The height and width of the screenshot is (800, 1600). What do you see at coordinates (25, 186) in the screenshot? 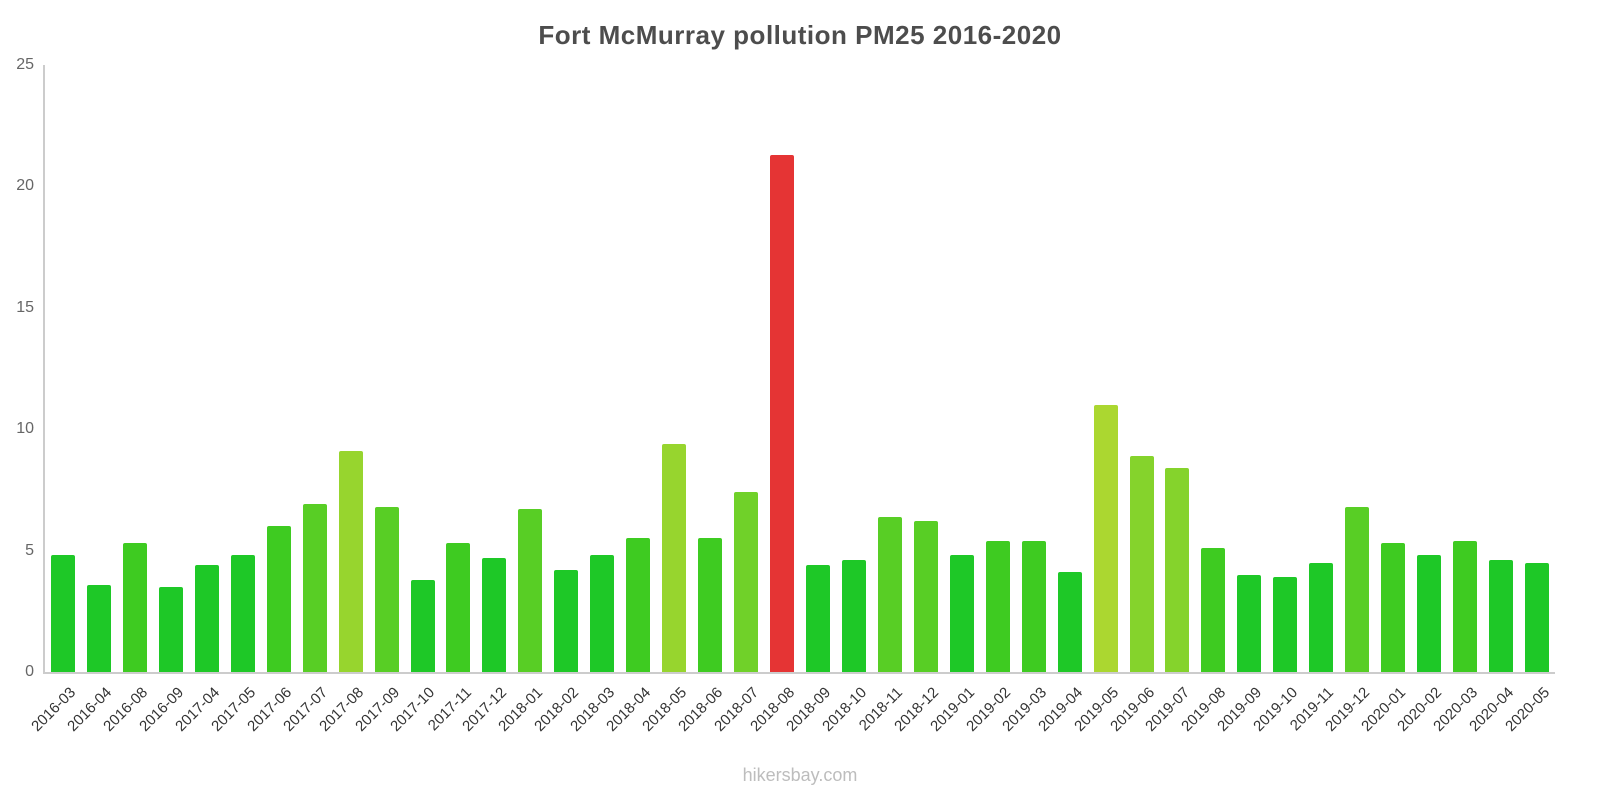
I see `y-tick-label: 20` at bounding box center [25, 186].